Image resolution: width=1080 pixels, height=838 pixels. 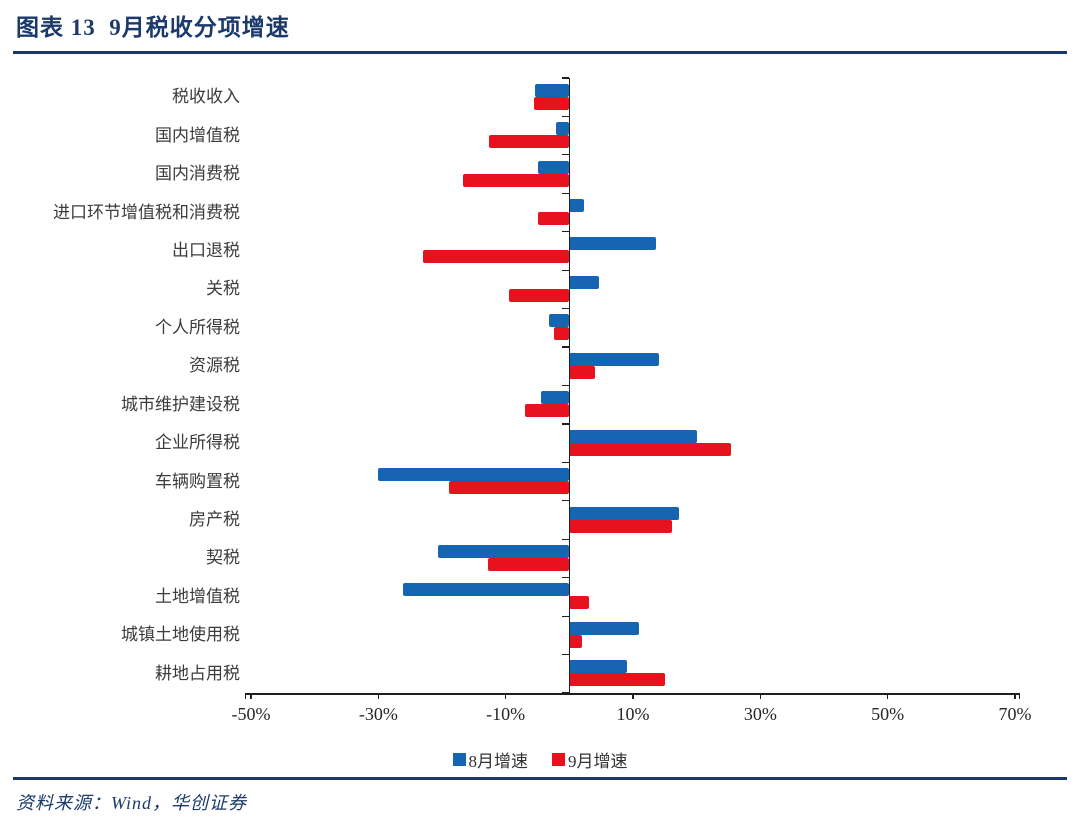 What do you see at coordinates (378, 714) in the screenshot?
I see `x-axis-tick-label: -30%` at bounding box center [378, 714].